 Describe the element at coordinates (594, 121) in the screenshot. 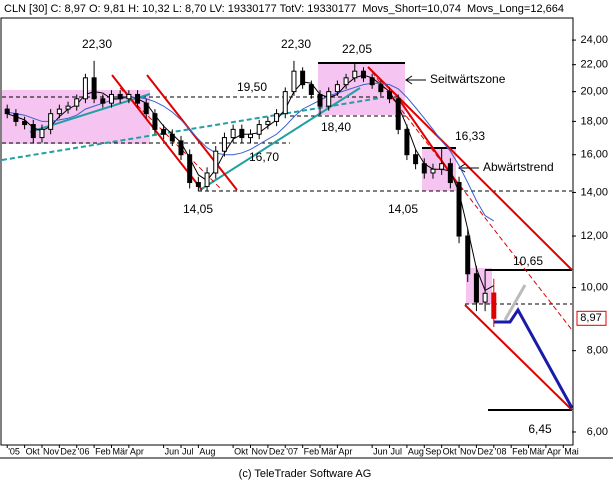

I see `y-tick-label: 18,00` at that location.